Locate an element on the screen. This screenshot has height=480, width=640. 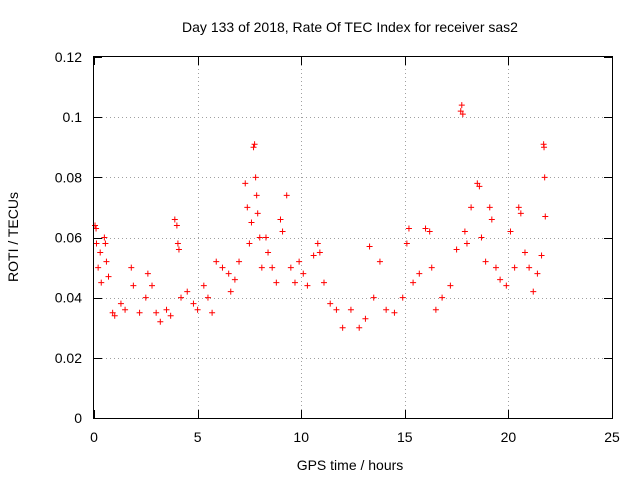
y-tick-label: 0.02 is located at coordinates (68, 358).